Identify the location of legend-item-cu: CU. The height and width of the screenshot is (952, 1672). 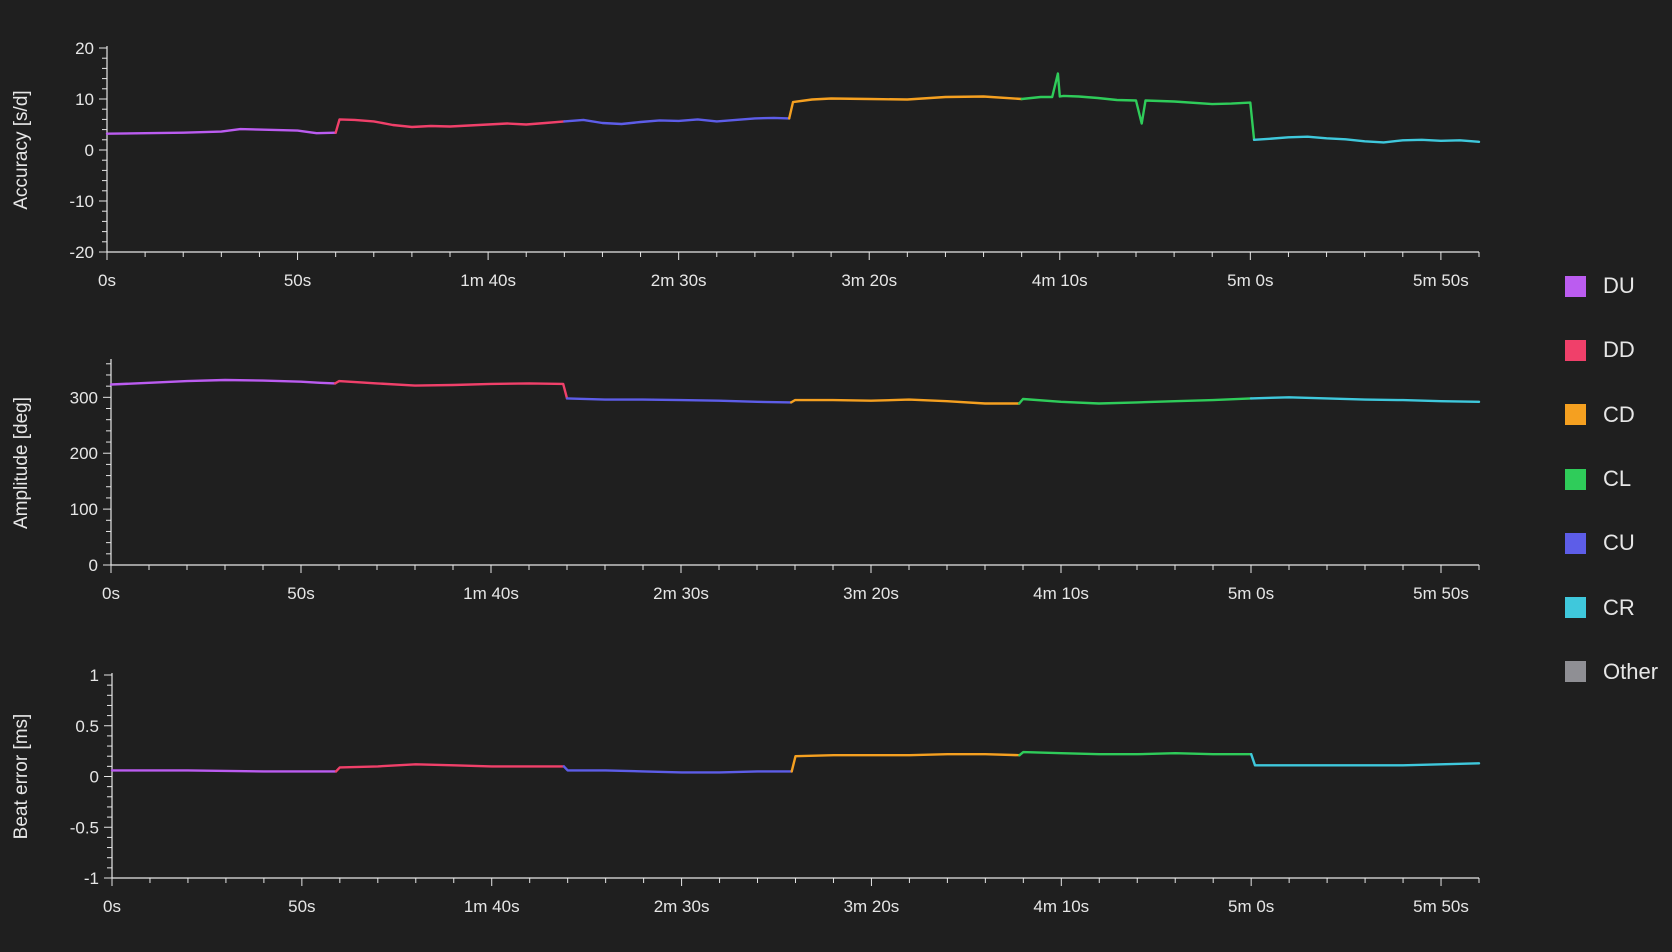
(1611, 543).